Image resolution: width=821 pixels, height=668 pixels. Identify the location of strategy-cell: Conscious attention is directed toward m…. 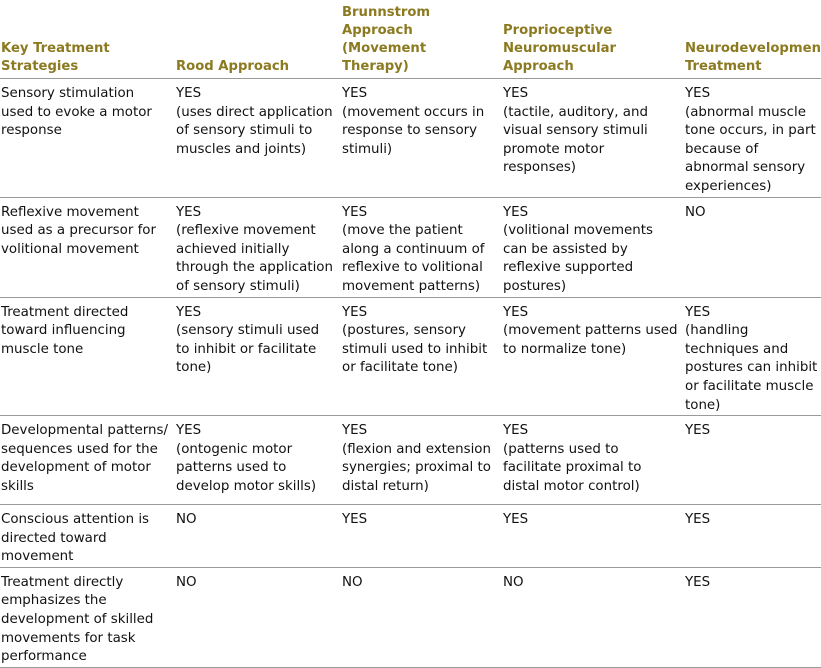
(86, 536).